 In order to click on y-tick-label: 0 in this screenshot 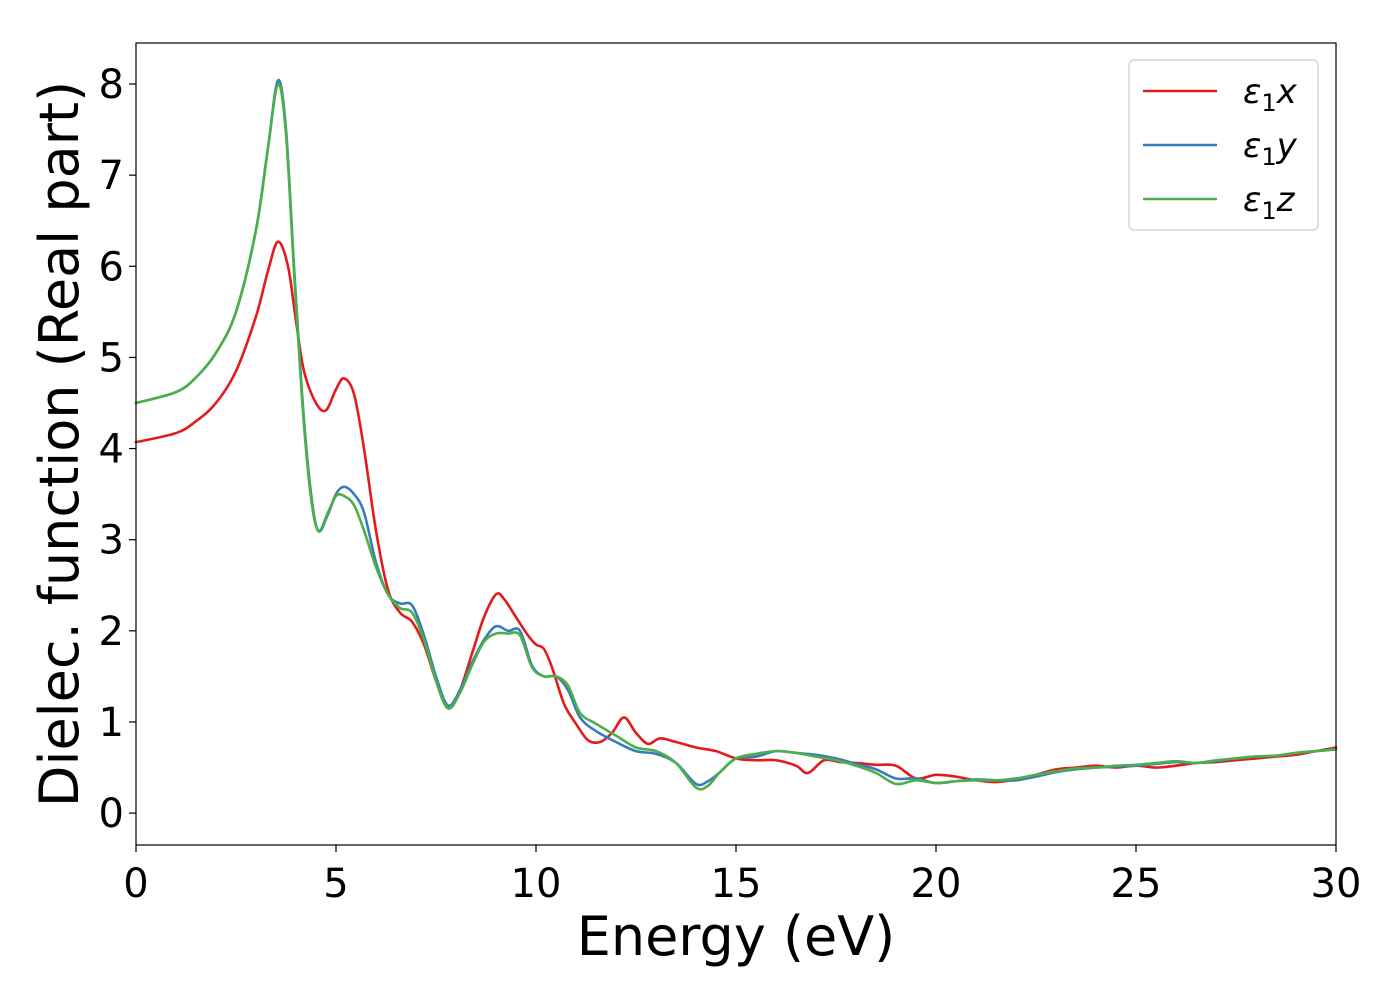, I will do `click(111, 814)`.